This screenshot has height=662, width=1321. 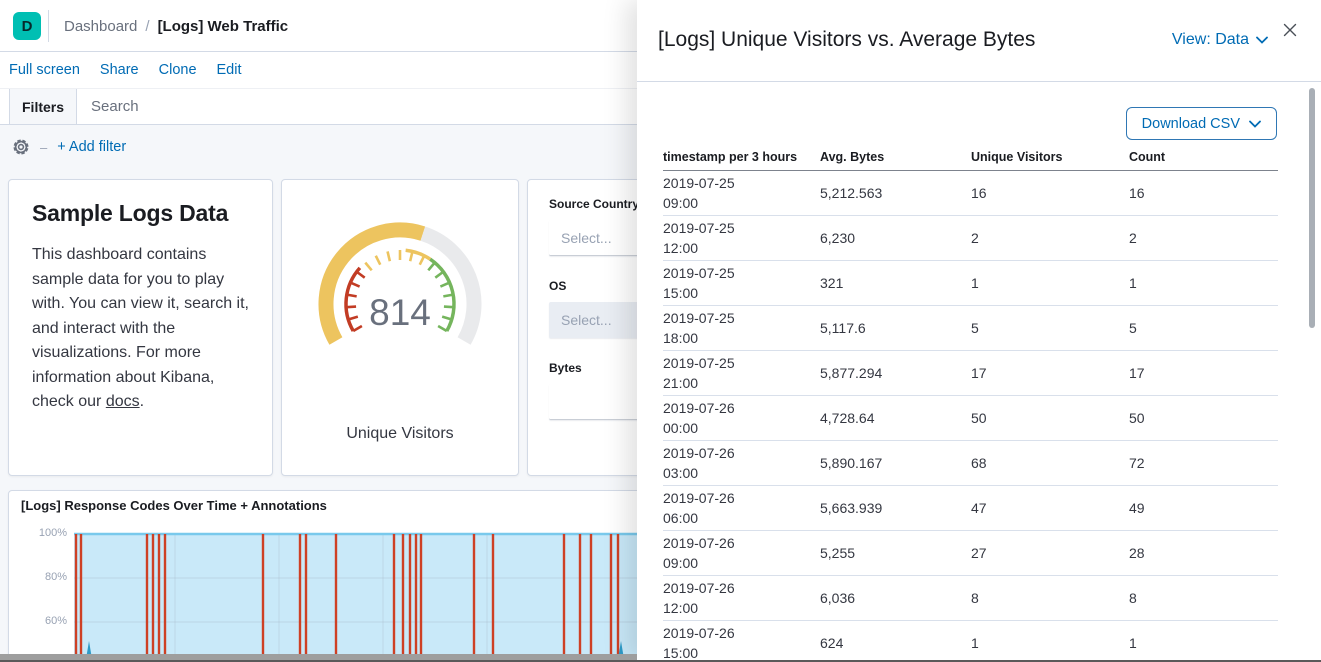 What do you see at coordinates (979, 193) in the screenshot?
I see `cell-unique-visitors: 16` at bounding box center [979, 193].